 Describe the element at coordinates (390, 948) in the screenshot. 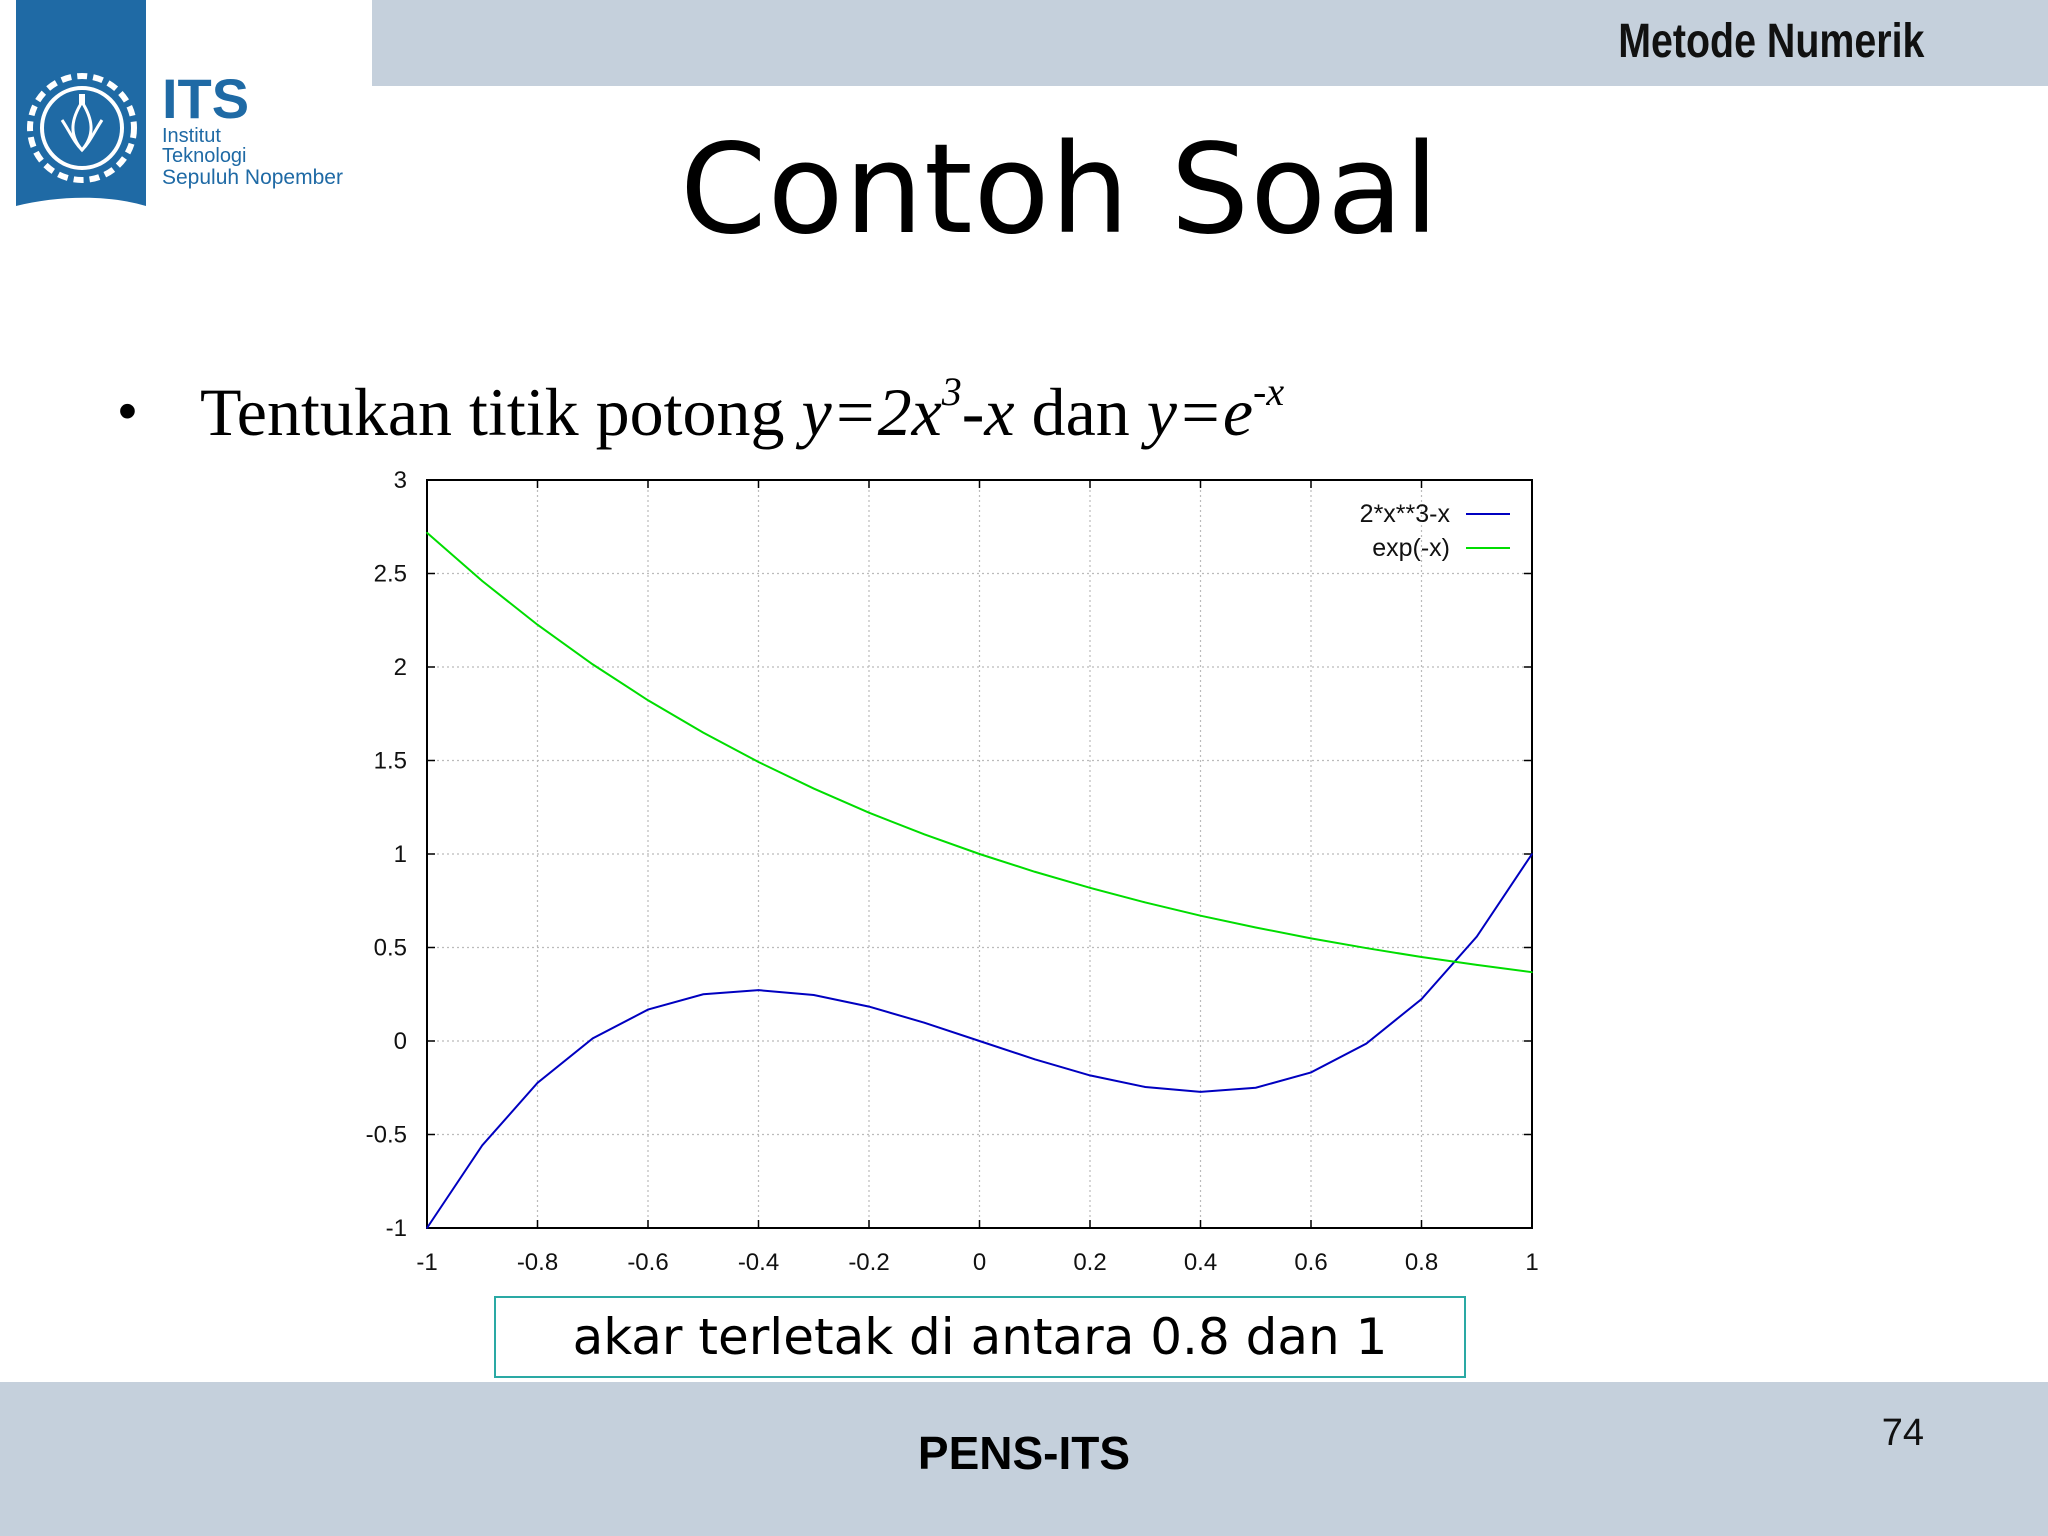

I see `y-tick-label: 0.5` at that location.